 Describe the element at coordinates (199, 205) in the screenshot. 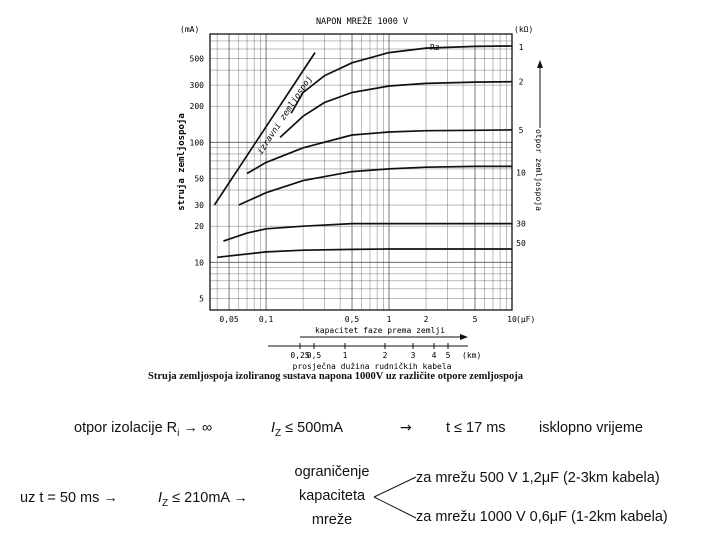

I see `y-tick-label: 30` at that location.